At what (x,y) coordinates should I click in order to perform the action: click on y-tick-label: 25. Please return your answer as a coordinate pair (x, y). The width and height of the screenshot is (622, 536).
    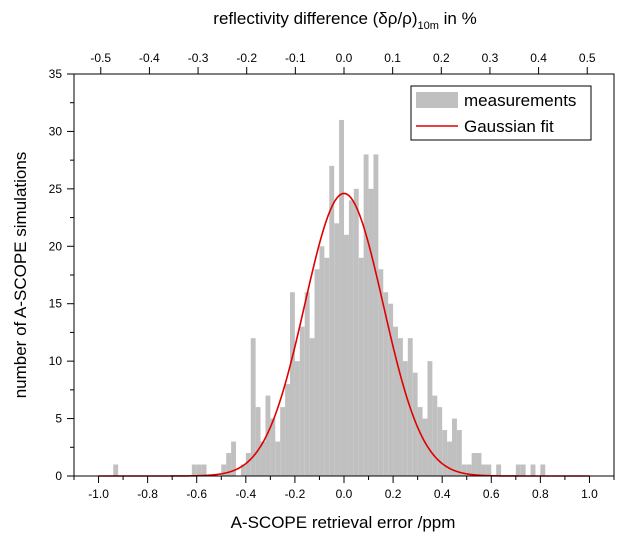
    Looking at the image, I should click on (56, 189).